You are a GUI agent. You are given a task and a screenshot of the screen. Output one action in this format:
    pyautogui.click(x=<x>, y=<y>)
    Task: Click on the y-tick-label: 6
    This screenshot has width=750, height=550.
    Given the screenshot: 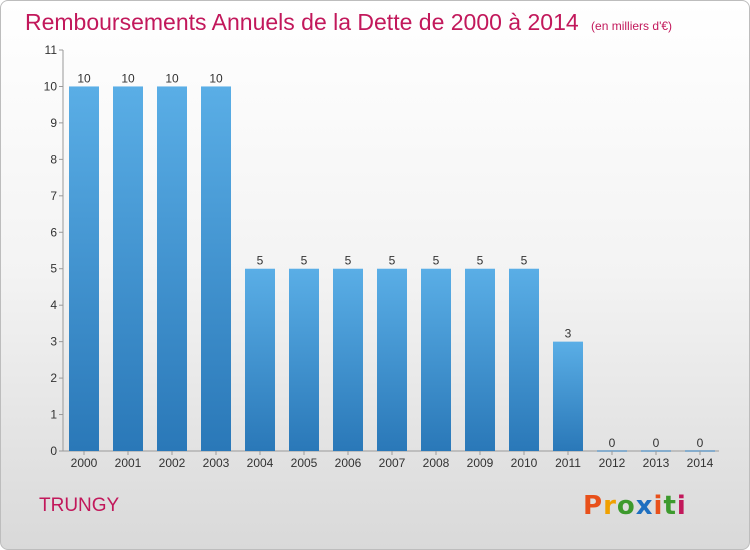 What is the action you would take?
    pyautogui.click(x=53, y=232)
    